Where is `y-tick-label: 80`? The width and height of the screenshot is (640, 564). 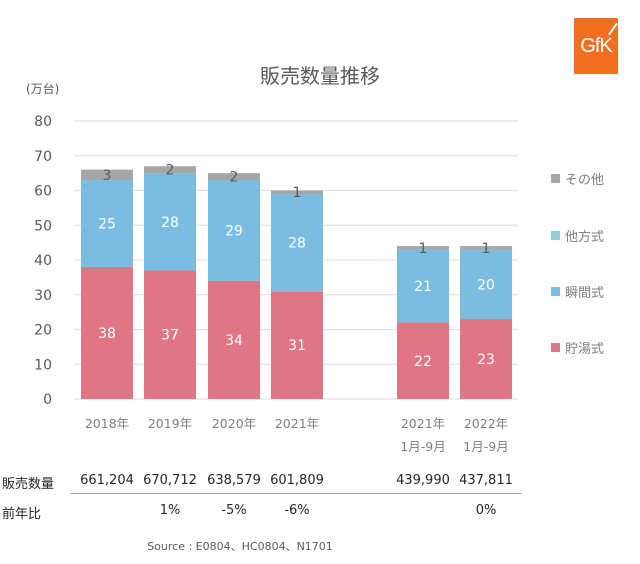 y-tick-label: 80 is located at coordinates (43, 122).